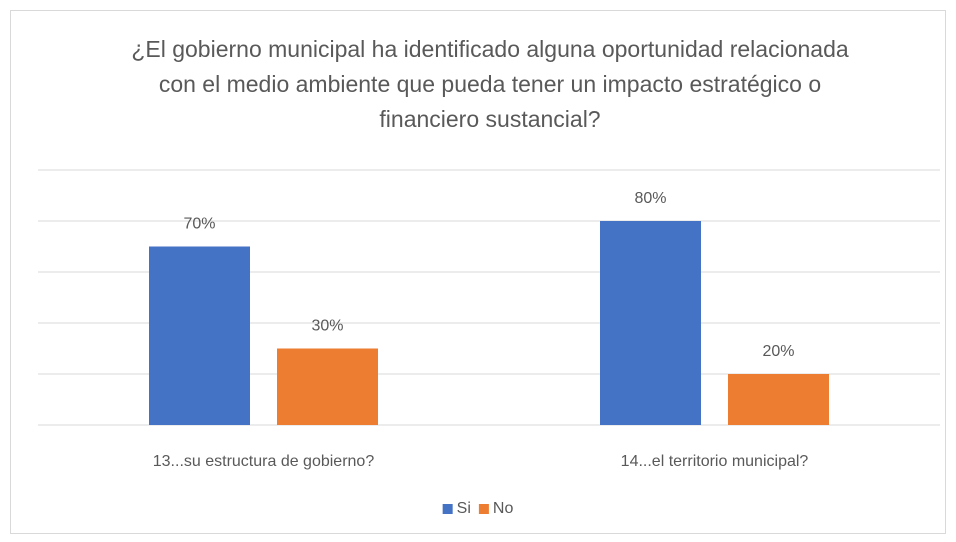 Image resolution: width=956 pixels, height=542 pixels. I want to click on data-label: 80%, so click(650, 198).